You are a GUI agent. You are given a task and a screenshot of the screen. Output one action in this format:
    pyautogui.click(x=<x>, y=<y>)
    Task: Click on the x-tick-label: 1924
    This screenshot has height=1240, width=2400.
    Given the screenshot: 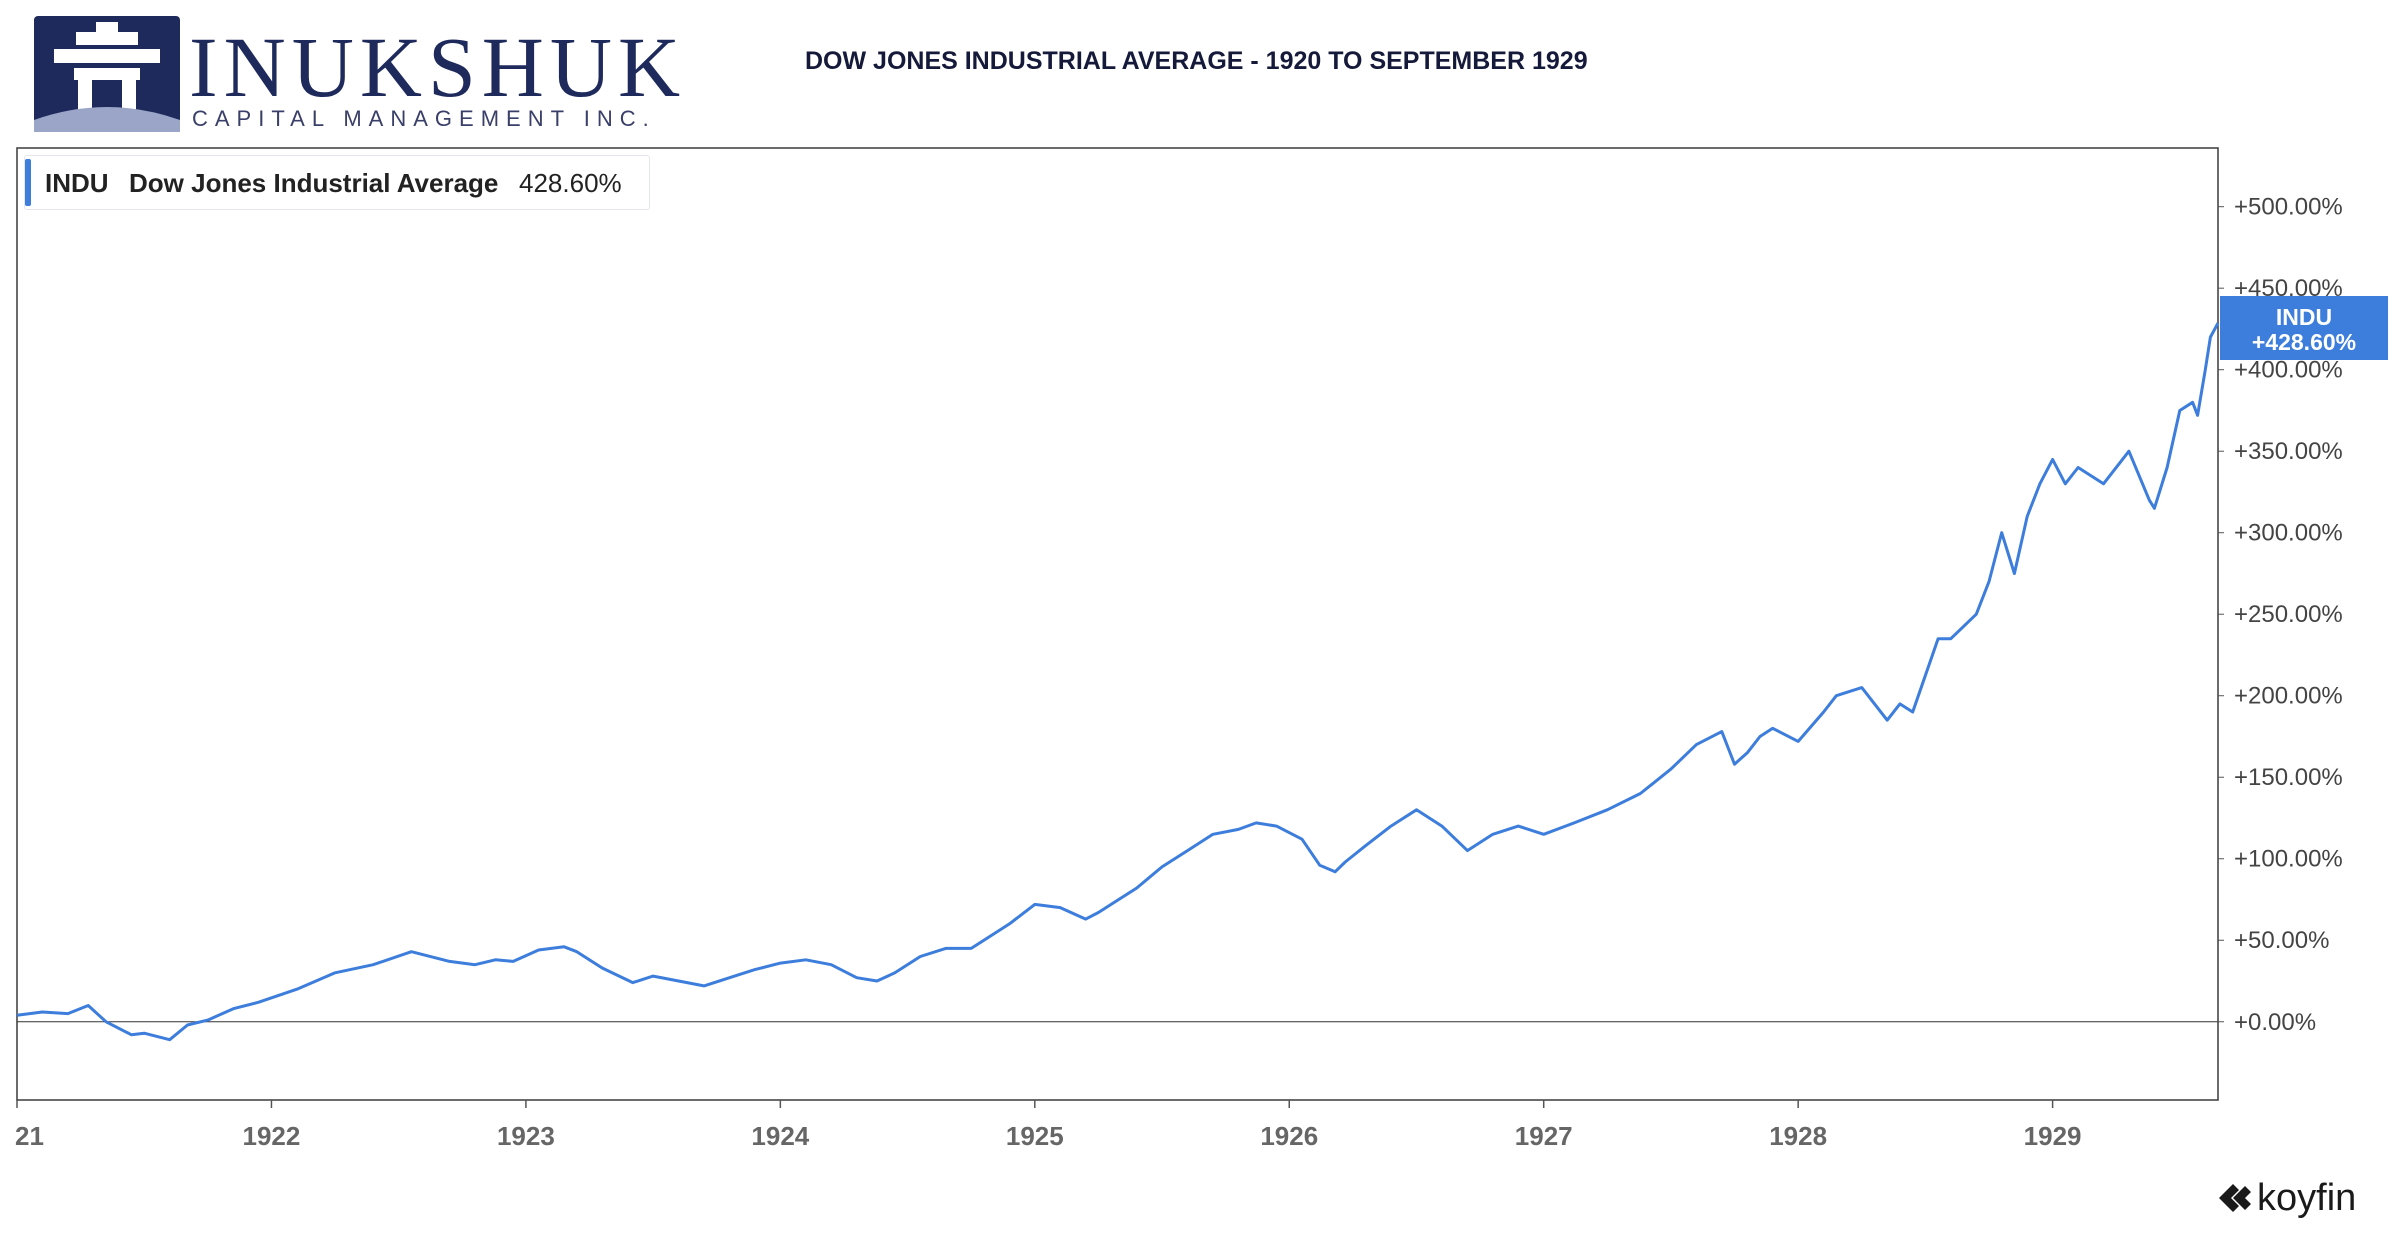 What is the action you would take?
    pyautogui.click(x=780, y=1136)
    